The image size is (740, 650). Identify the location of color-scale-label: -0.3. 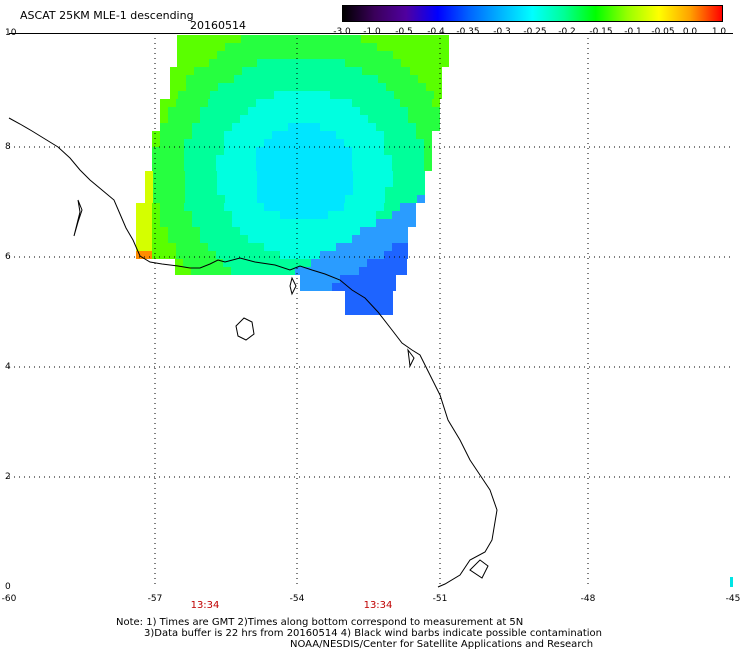
(502, 32).